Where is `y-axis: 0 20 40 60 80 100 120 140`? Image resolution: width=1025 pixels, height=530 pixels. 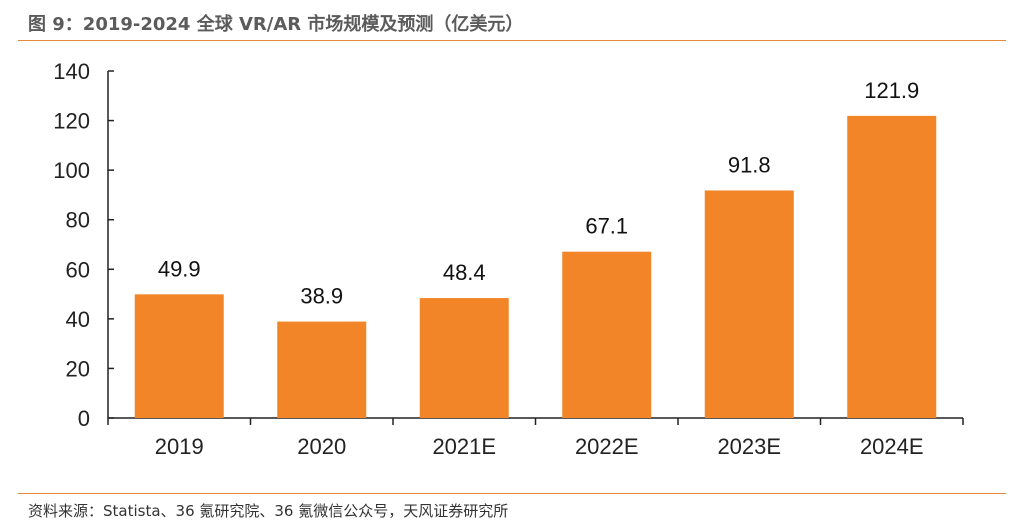
y-axis: 0 20 40 60 80 100 120 140 is located at coordinates (83, 245).